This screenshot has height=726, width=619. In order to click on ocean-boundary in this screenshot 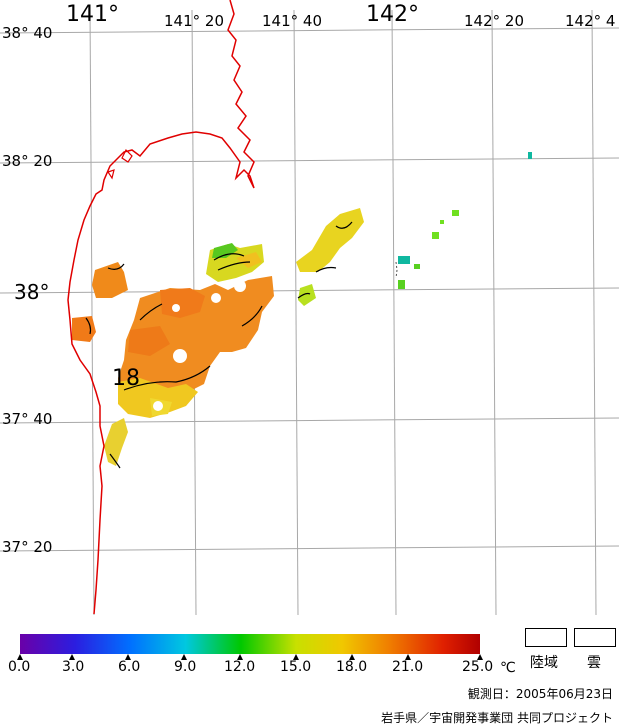, I will do `click(396, 270)`.